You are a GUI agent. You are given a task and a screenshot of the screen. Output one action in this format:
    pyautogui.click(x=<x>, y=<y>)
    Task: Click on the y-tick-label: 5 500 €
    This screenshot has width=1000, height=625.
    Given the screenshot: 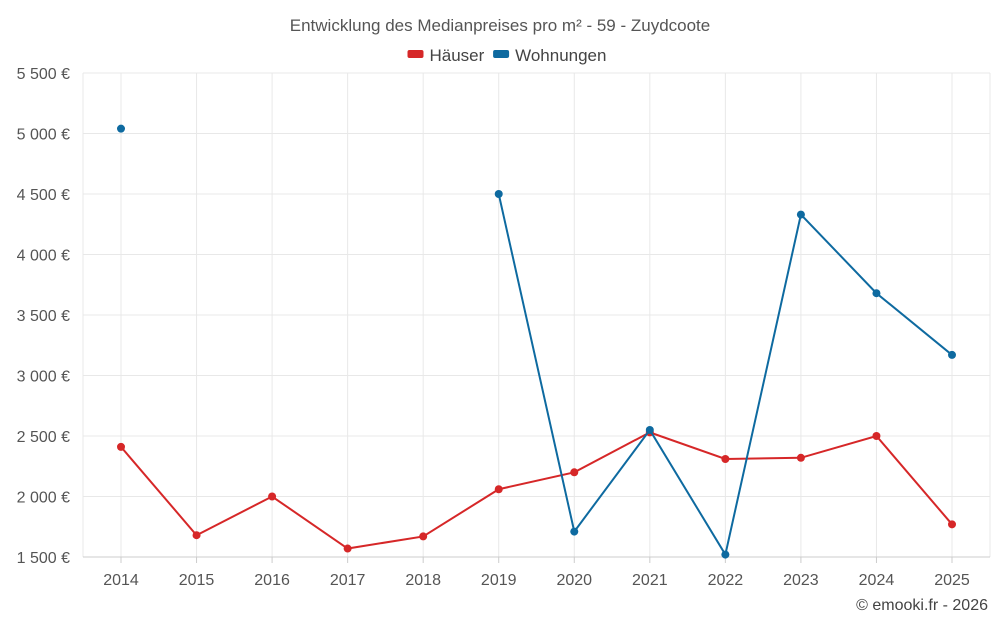 What is the action you would take?
    pyautogui.click(x=43, y=74)
    